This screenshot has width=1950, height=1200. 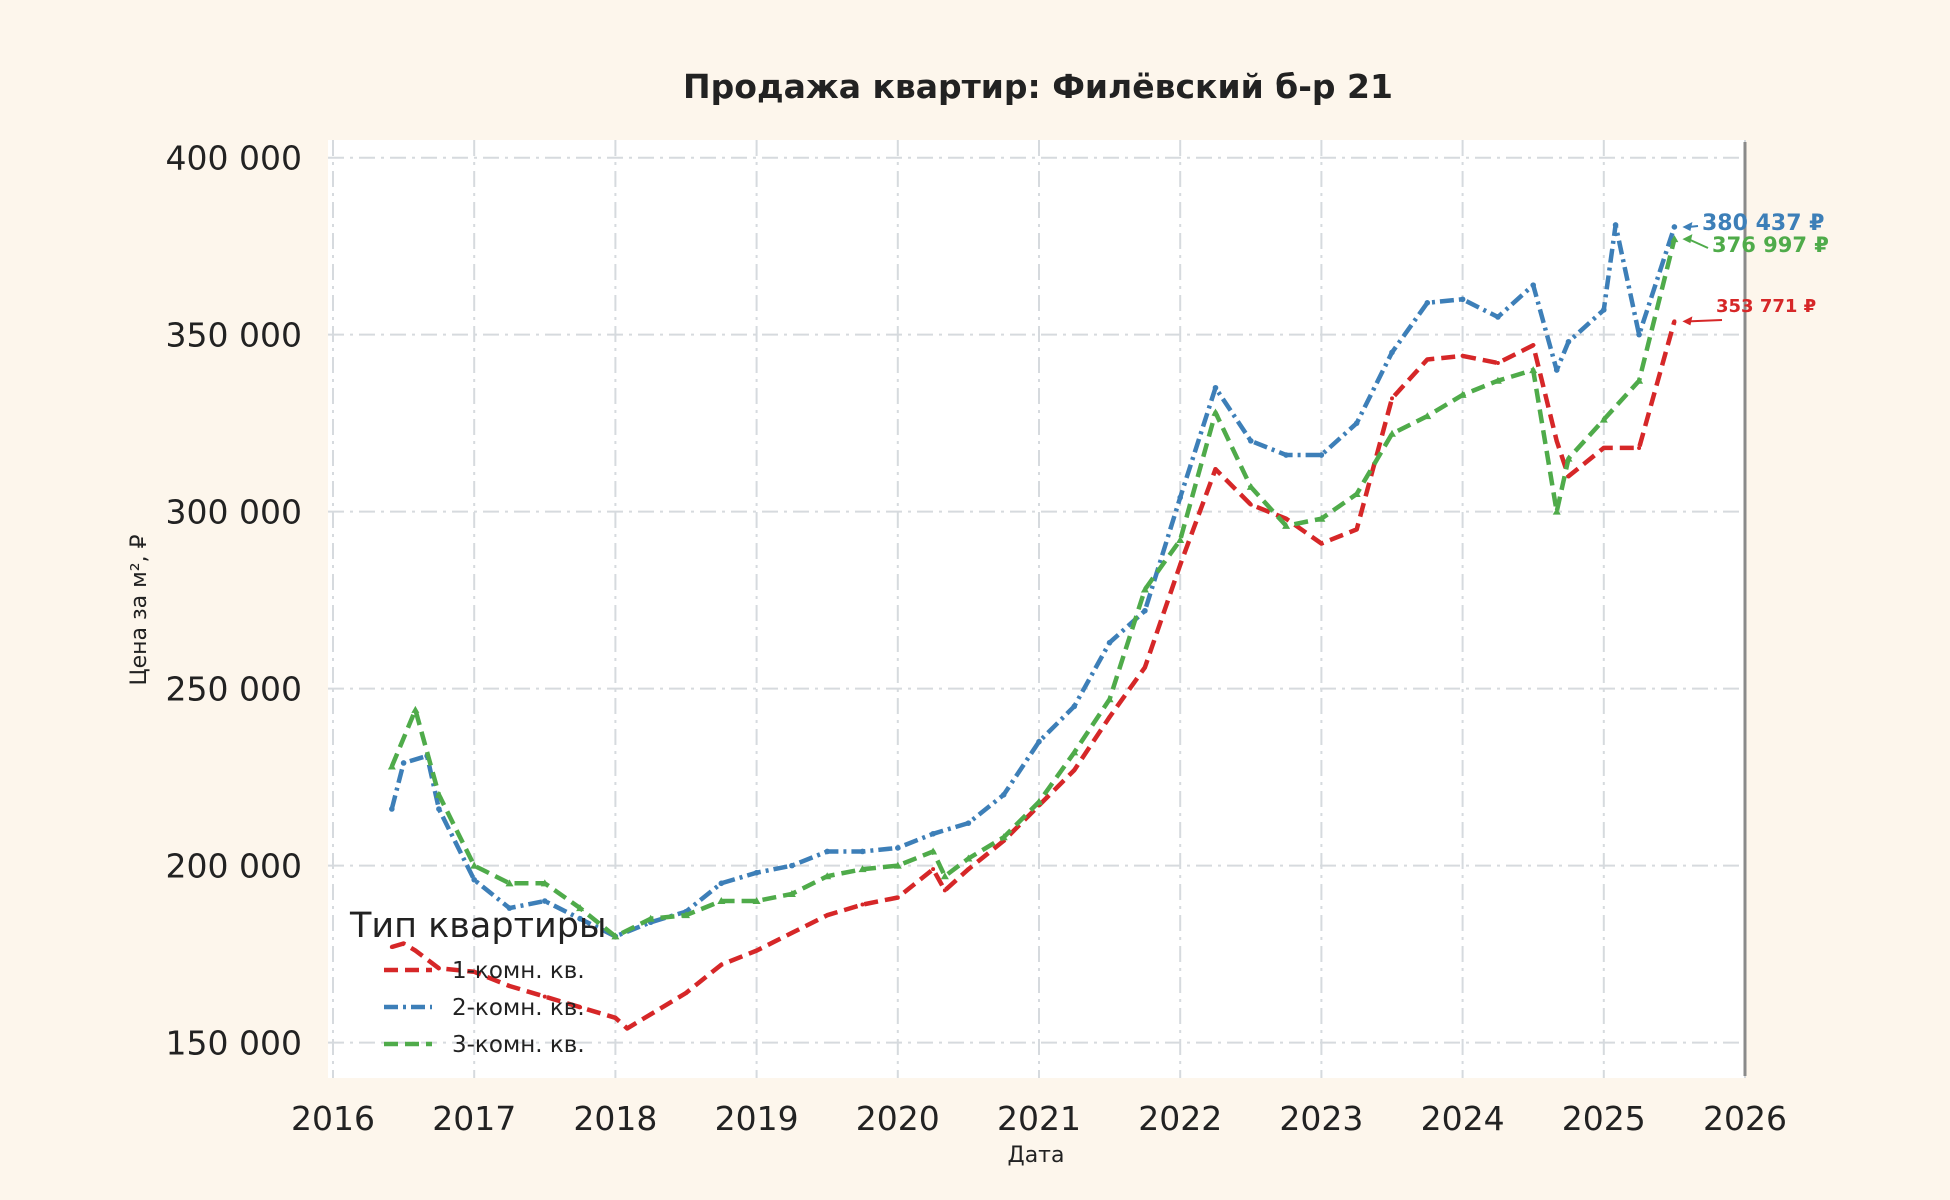 What do you see at coordinates (234, 1043) in the screenshot?
I see `y-tick-label: 150 000` at bounding box center [234, 1043].